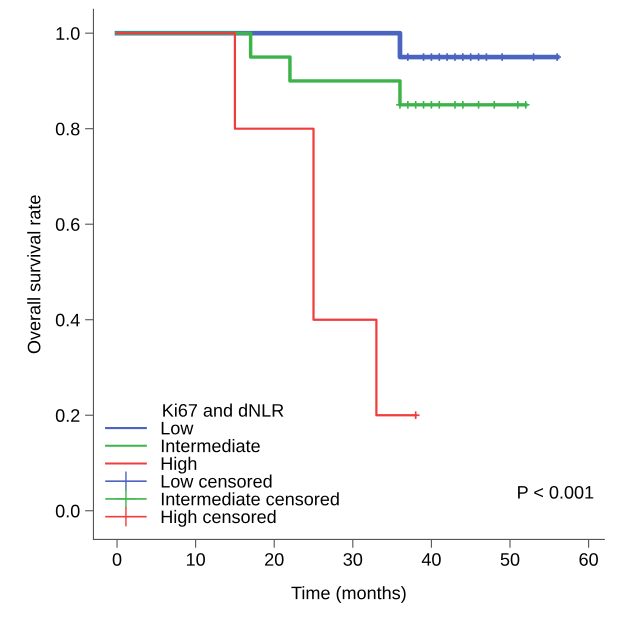 The image size is (623, 620). What do you see at coordinates (556, 492) in the screenshot?
I see `annotation: P < 0.001` at bounding box center [556, 492].